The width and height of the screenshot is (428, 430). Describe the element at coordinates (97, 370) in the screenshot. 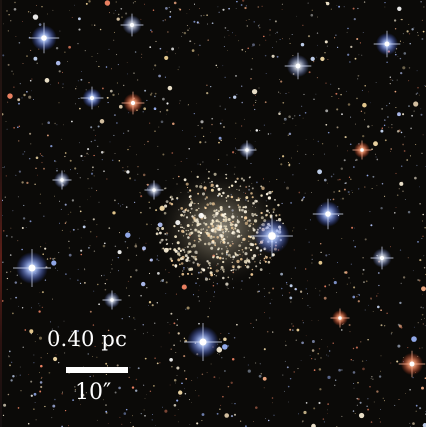

I see `scale-bar` at that location.